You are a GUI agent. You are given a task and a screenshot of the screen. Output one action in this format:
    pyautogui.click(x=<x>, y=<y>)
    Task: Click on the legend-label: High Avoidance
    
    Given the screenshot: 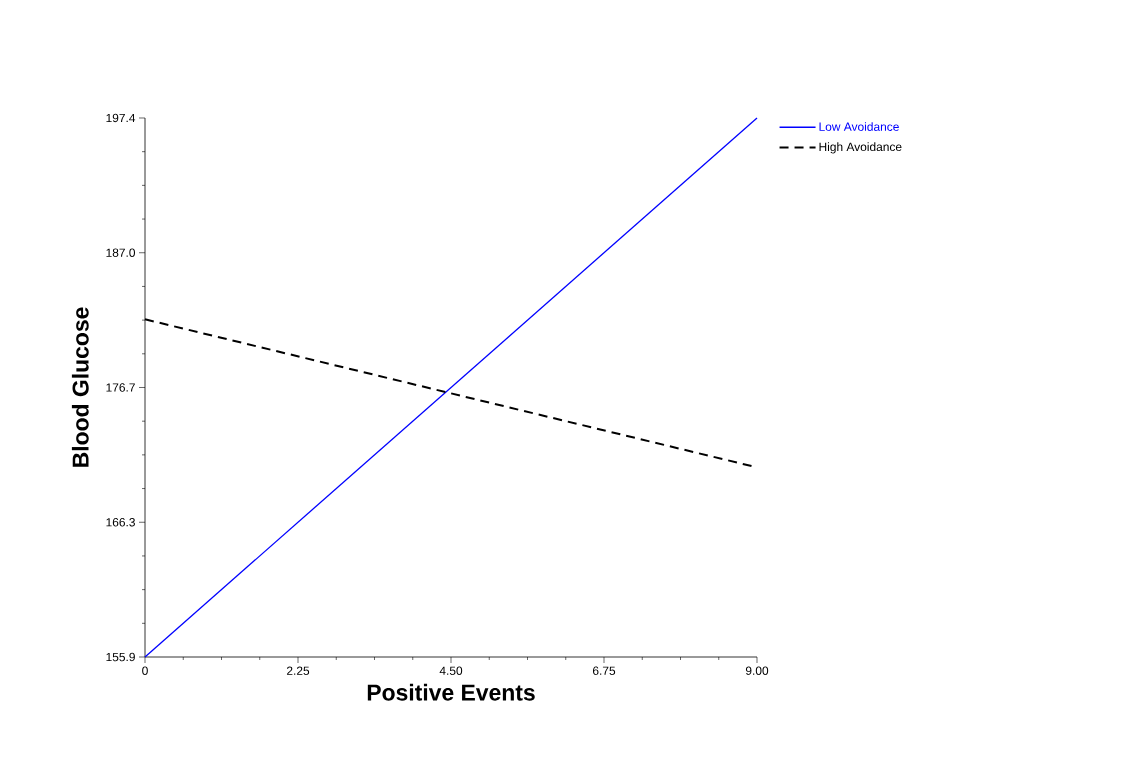 What is the action you would take?
    pyautogui.click(x=860, y=148)
    